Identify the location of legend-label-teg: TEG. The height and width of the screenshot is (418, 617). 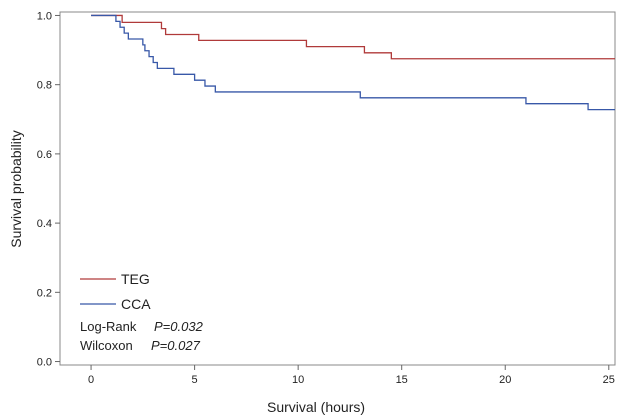
(135, 279).